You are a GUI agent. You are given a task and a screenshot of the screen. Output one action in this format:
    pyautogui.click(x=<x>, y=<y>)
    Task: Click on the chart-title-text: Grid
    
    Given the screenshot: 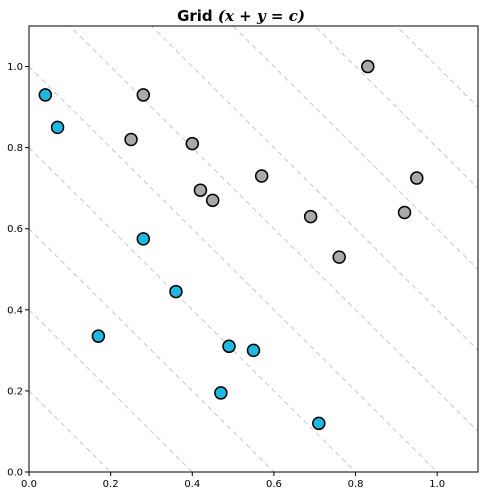 What is the action you would take?
    pyautogui.click(x=195, y=16)
    